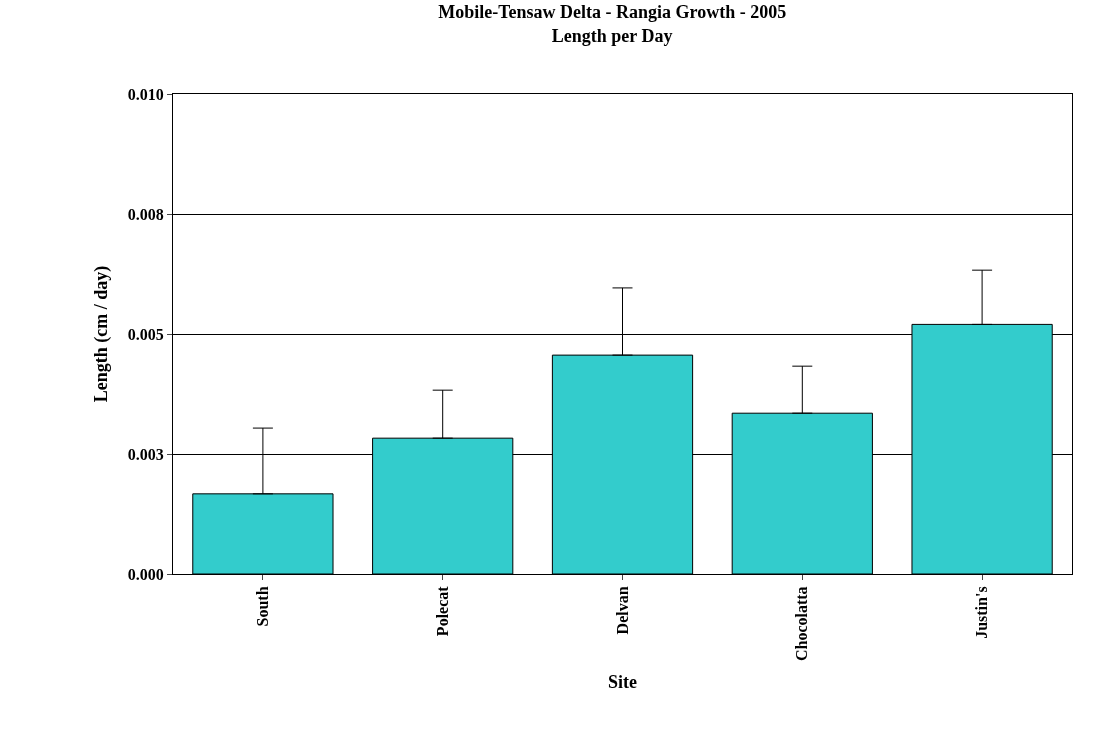 Image resolution: width=1113 pixels, height=734 pixels. What do you see at coordinates (623, 682) in the screenshot?
I see `x-axis-title: Site` at bounding box center [623, 682].